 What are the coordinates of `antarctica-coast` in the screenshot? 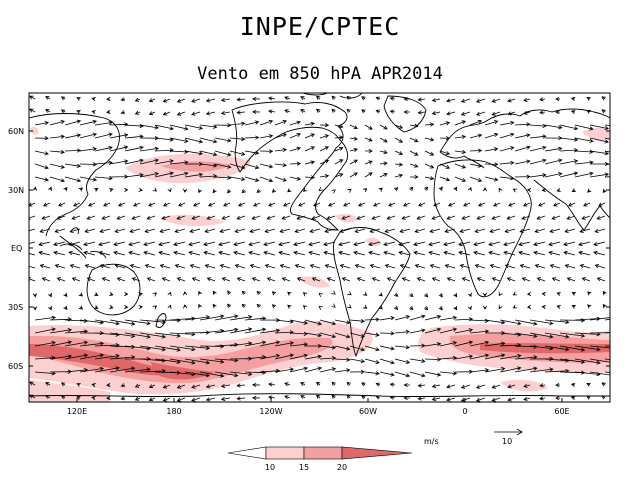 It's located at (319, 395).